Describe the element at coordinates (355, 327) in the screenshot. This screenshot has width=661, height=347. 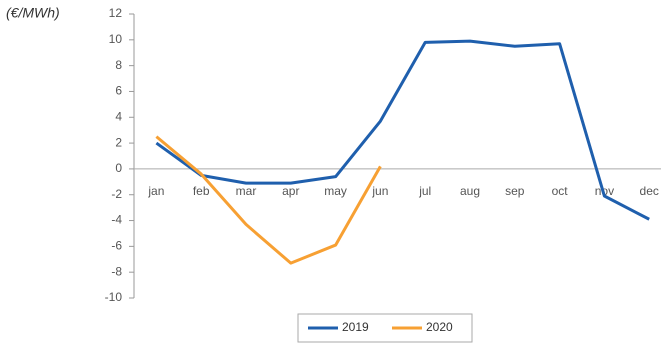
I see `legend-label: 2019` at that location.